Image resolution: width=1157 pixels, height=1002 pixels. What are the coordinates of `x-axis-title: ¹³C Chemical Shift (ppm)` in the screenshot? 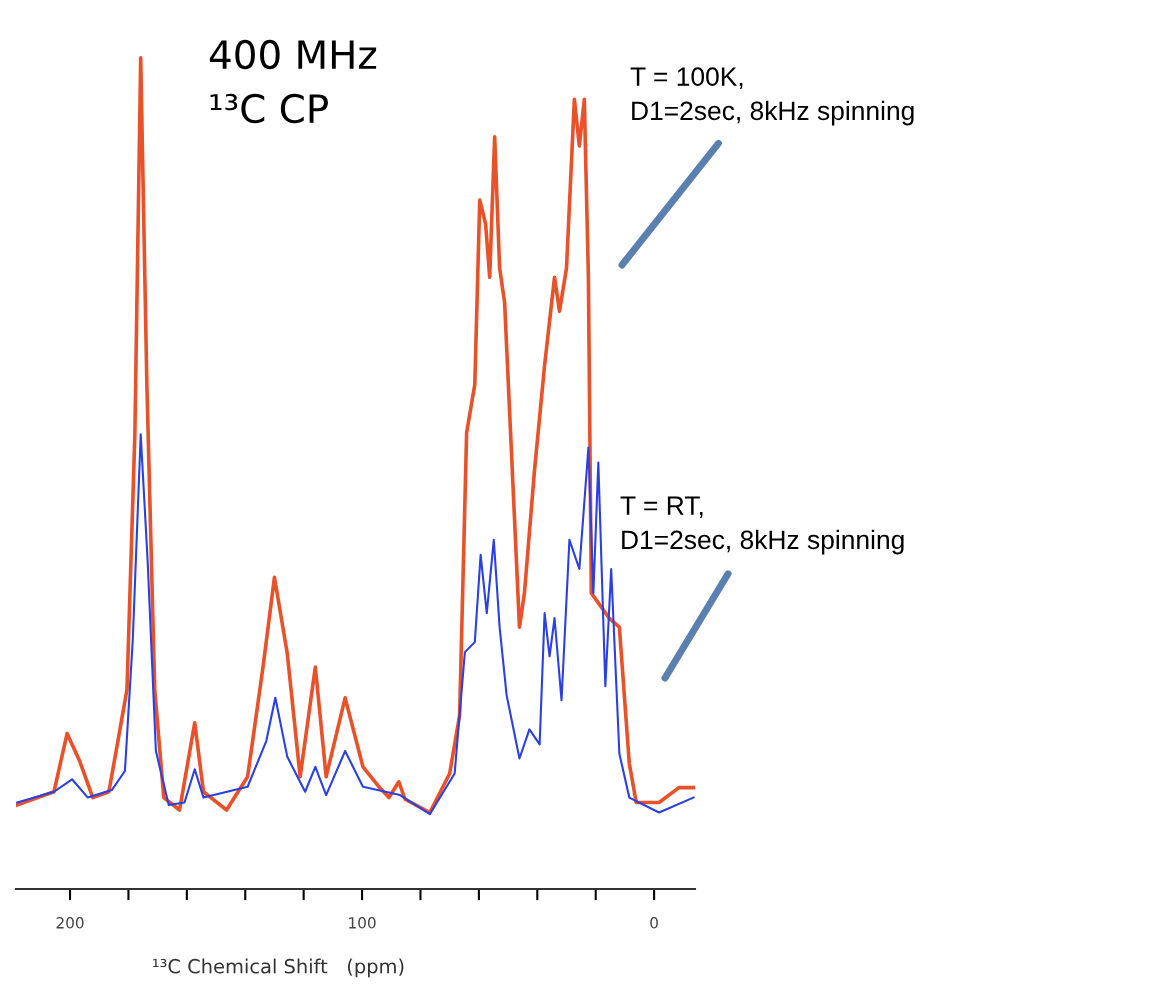 It's located at (278, 968).